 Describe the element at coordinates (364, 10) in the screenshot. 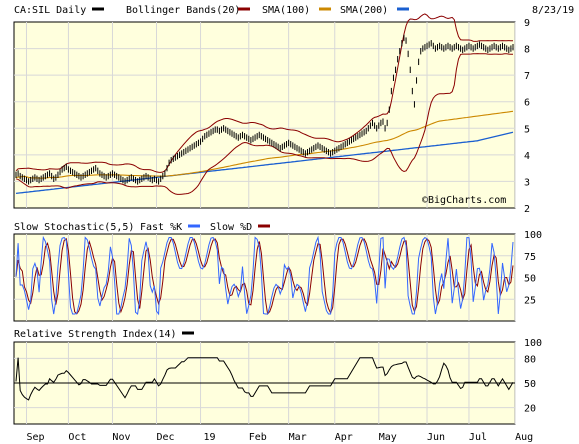

I see `legend-label-sma200: SMA(200)` at that location.